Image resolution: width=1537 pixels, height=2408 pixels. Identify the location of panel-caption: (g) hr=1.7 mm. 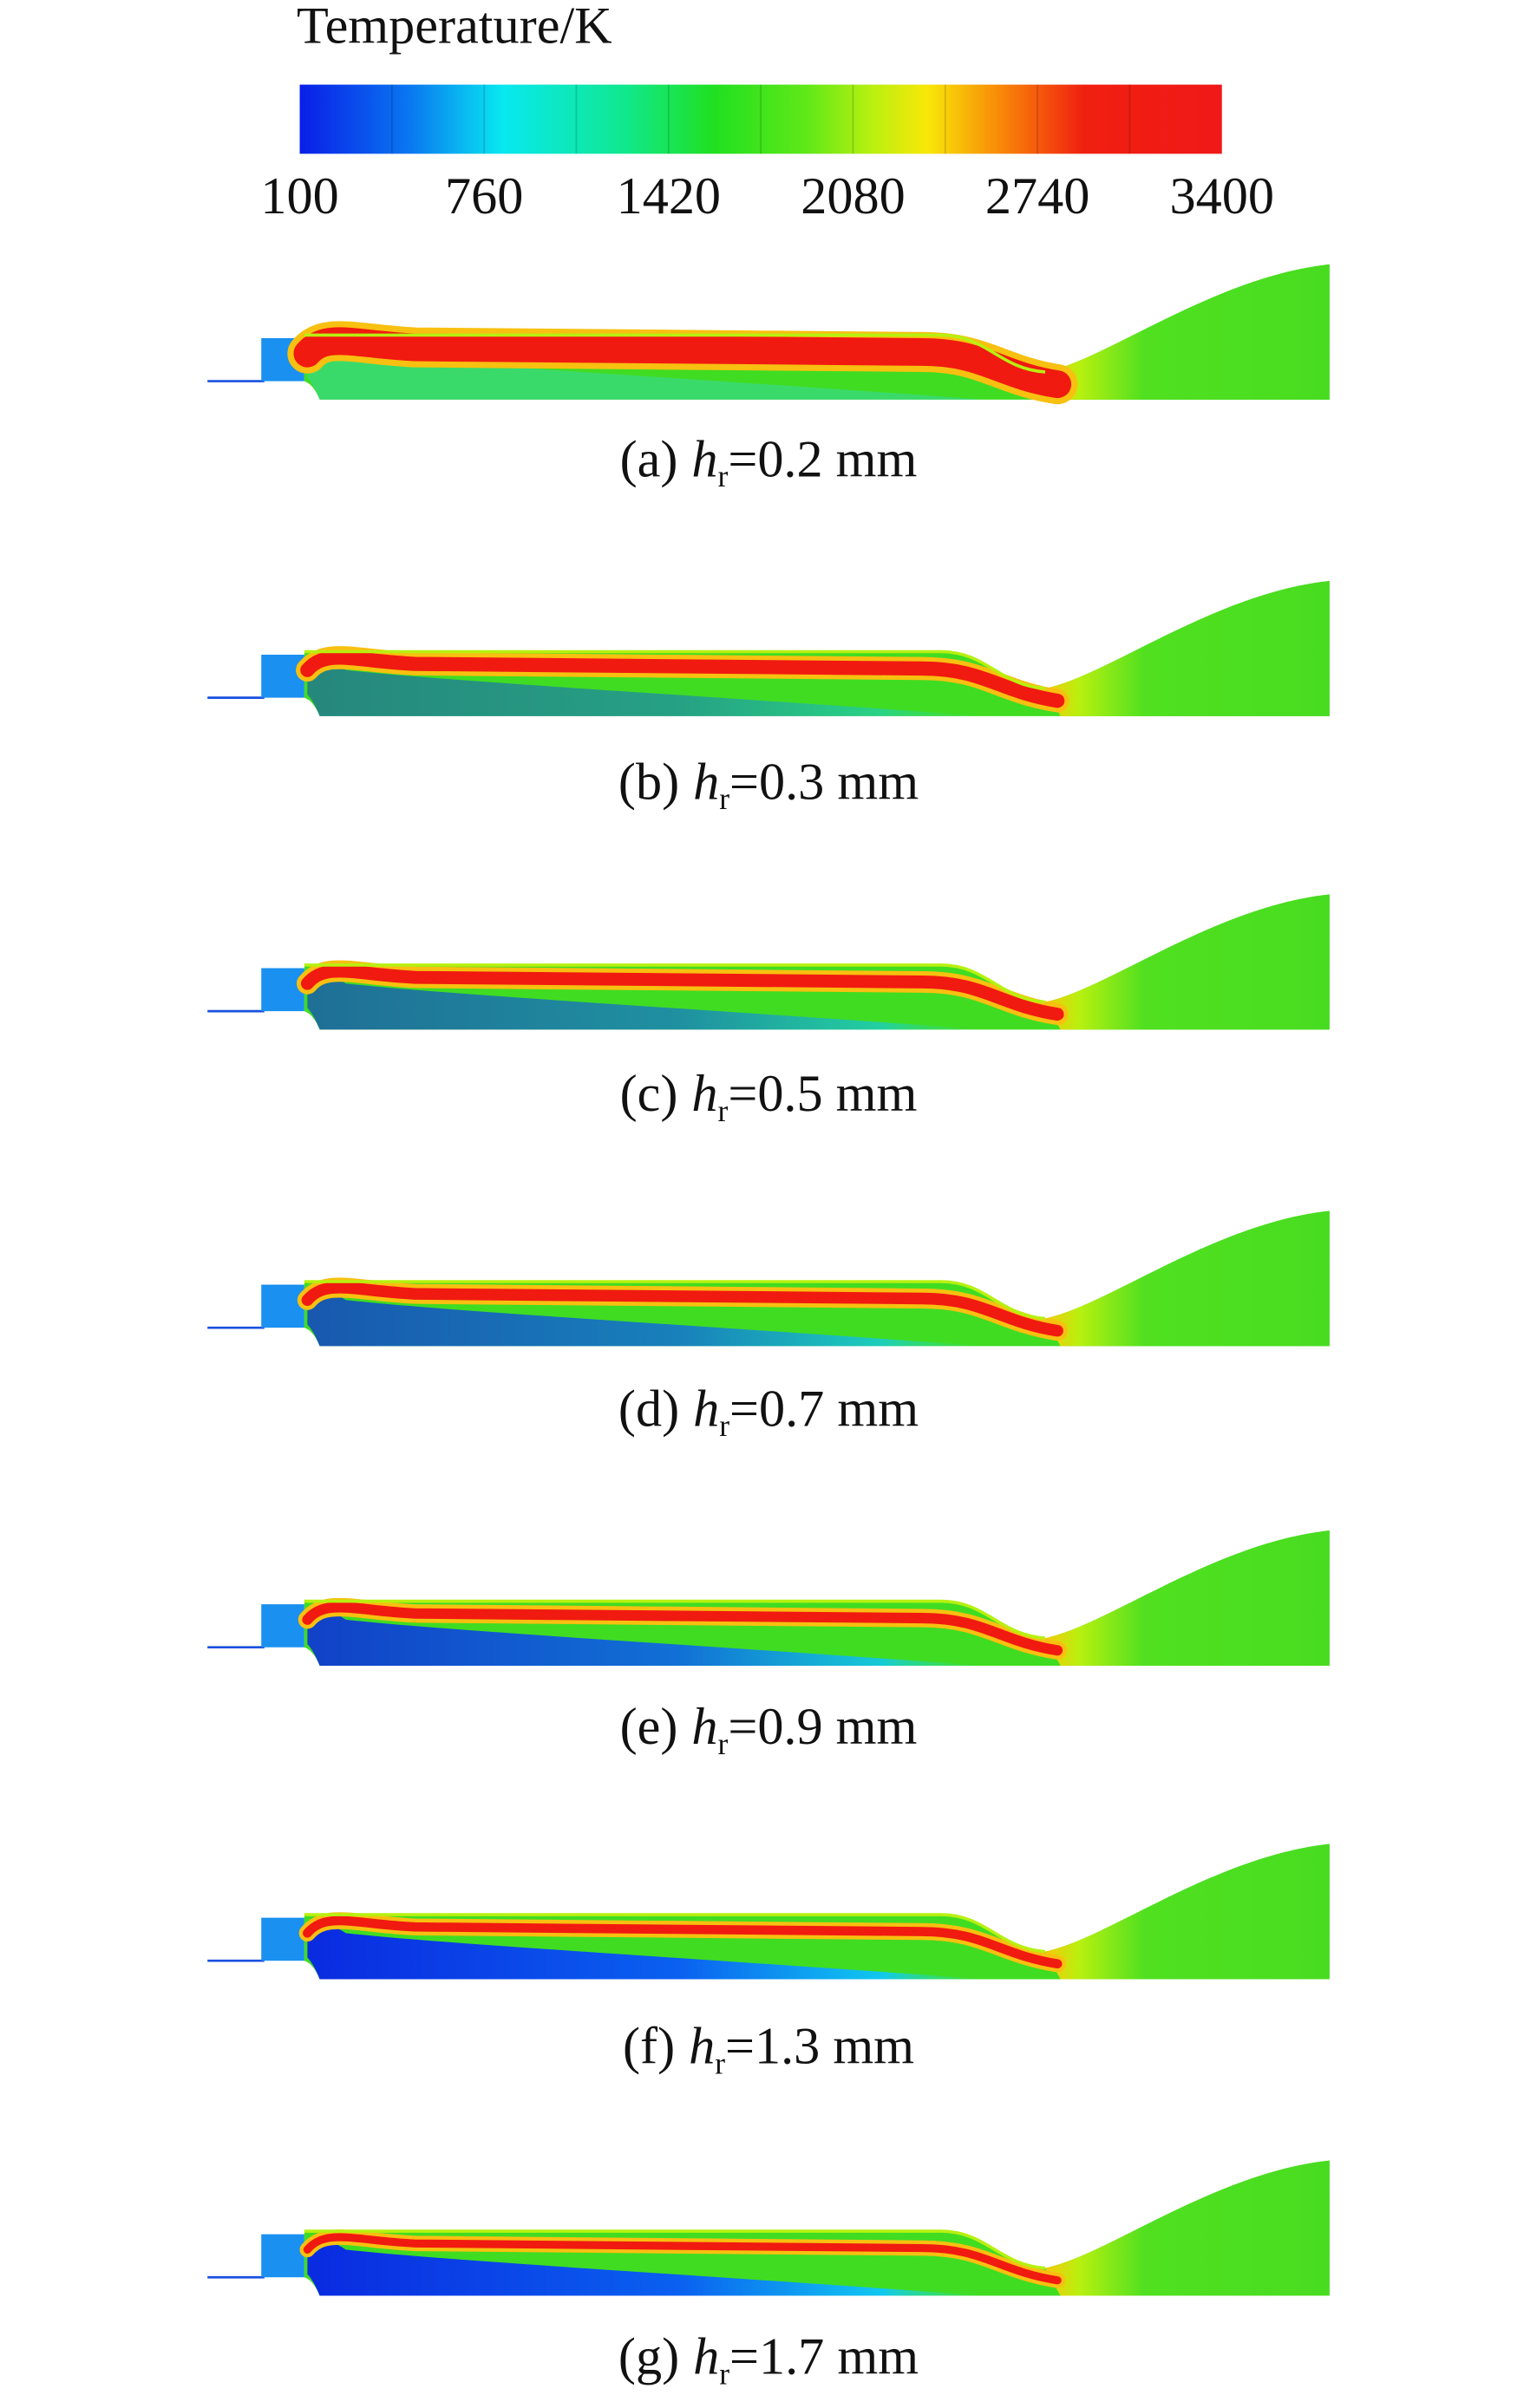
(768, 2360).